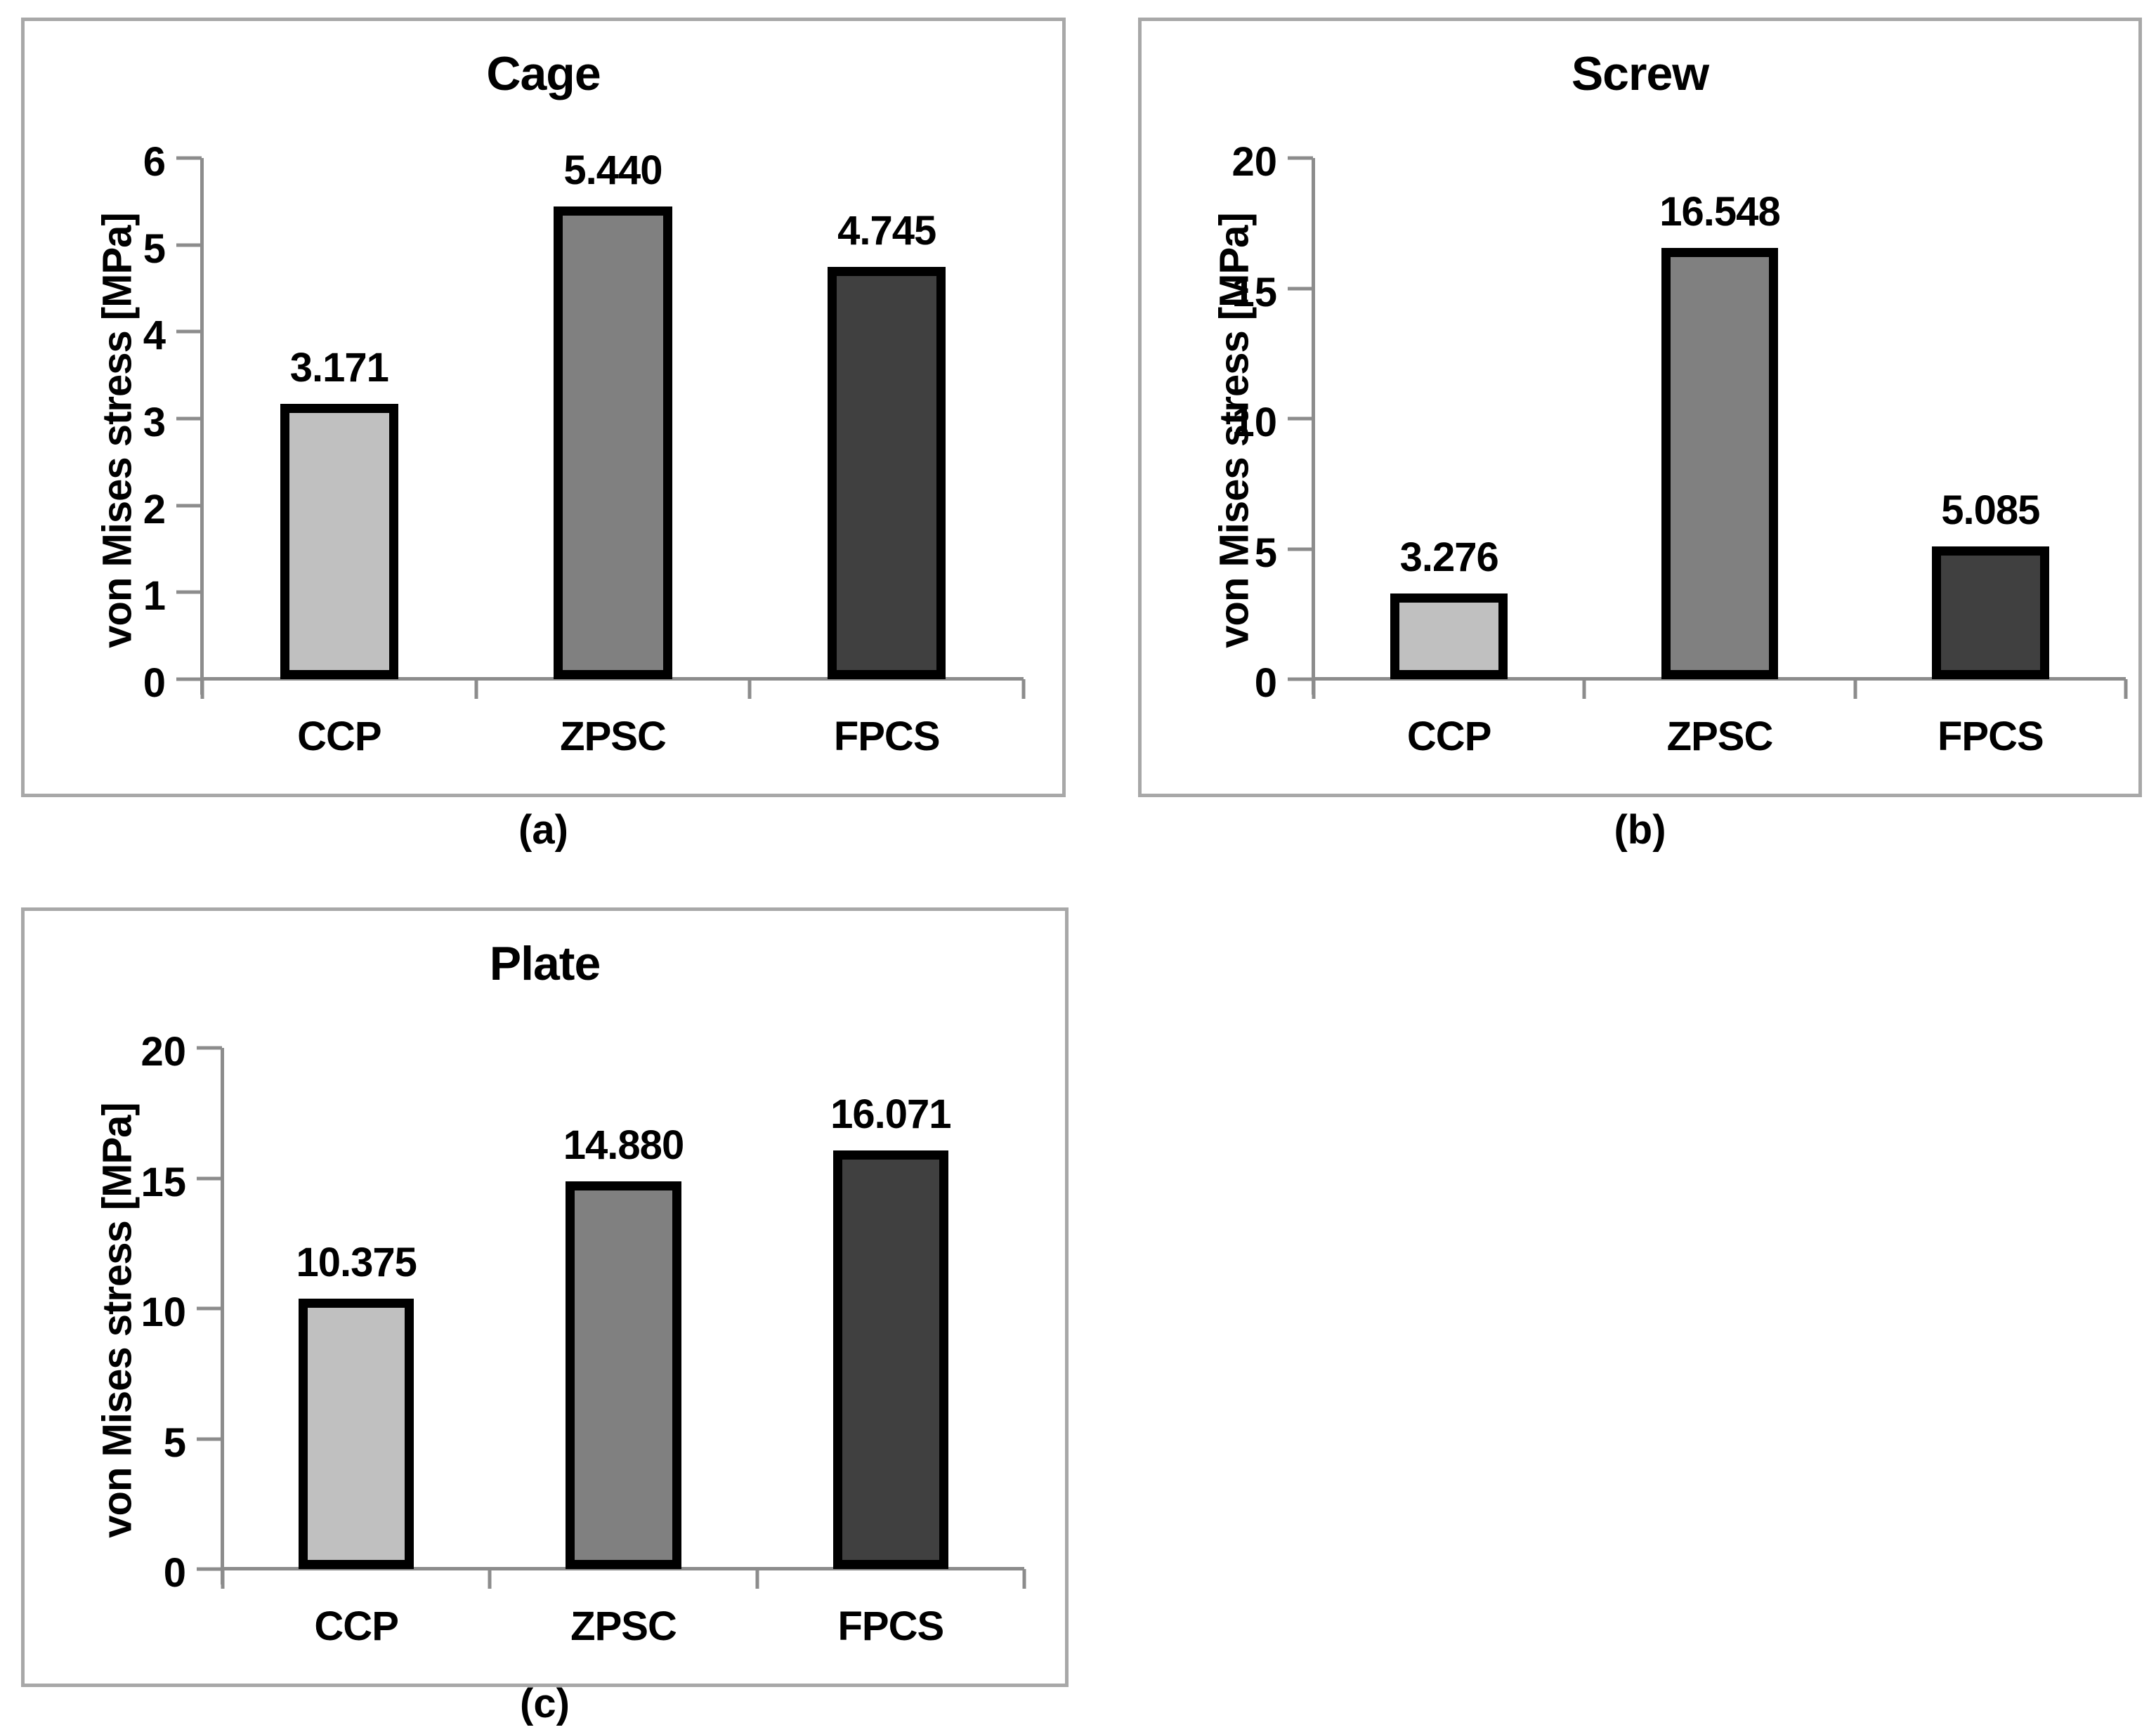  Describe the element at coordinates (1640, 830) in the screenshot. I see `subfigure-label-b: (b)` at that location.